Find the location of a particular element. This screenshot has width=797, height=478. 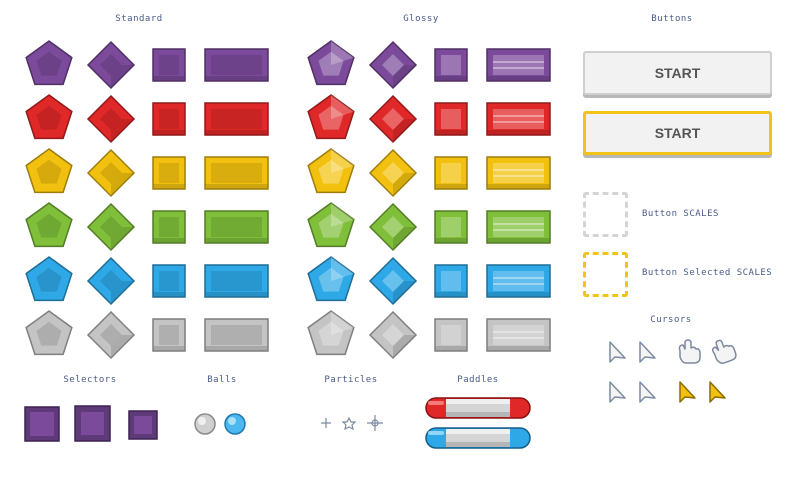

particles-section-title: Particles is located at coordinates (351, 380).